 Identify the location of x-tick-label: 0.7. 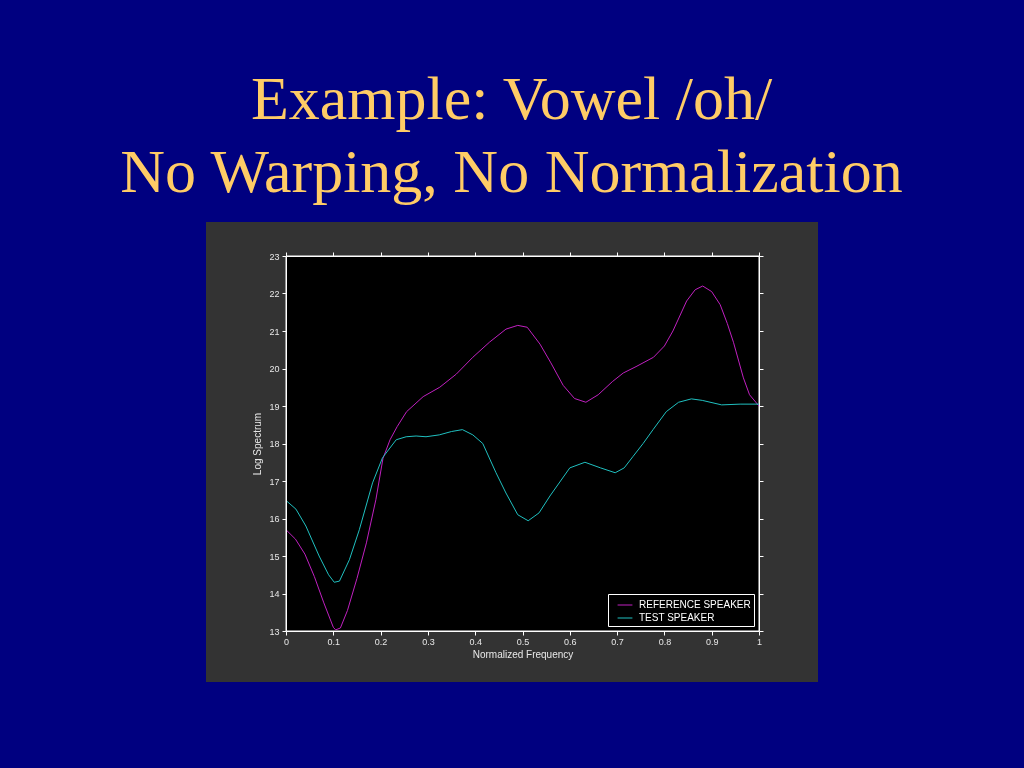
(617, 641).